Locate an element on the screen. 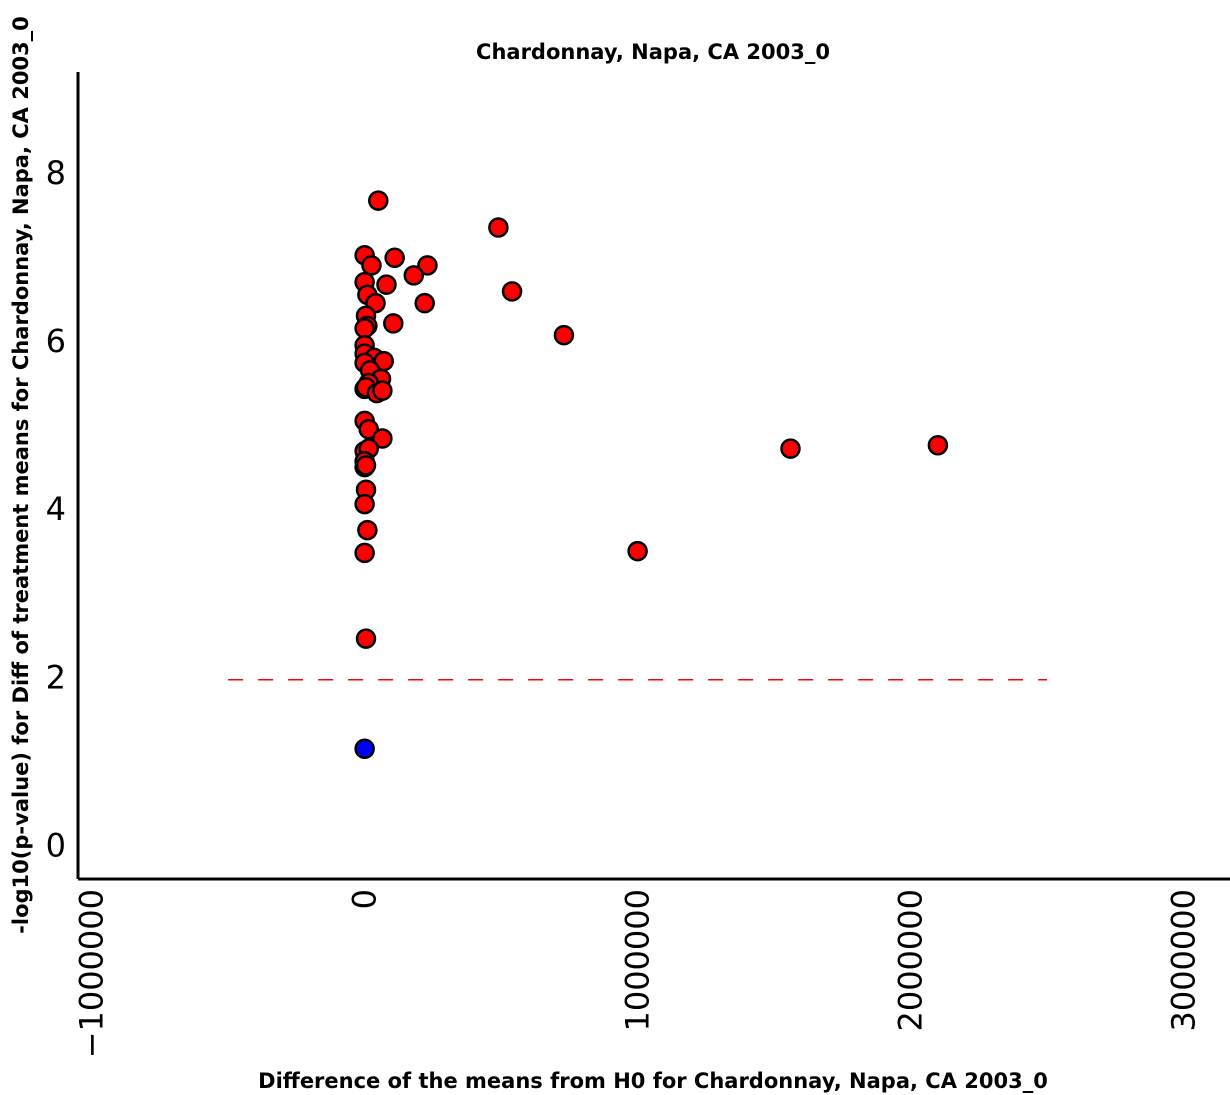 The height and width of the screenshot is (1095, 1230). chart-title: Chardonnay, Napa, CA 2003_0 is located at coordinates (653, 52).